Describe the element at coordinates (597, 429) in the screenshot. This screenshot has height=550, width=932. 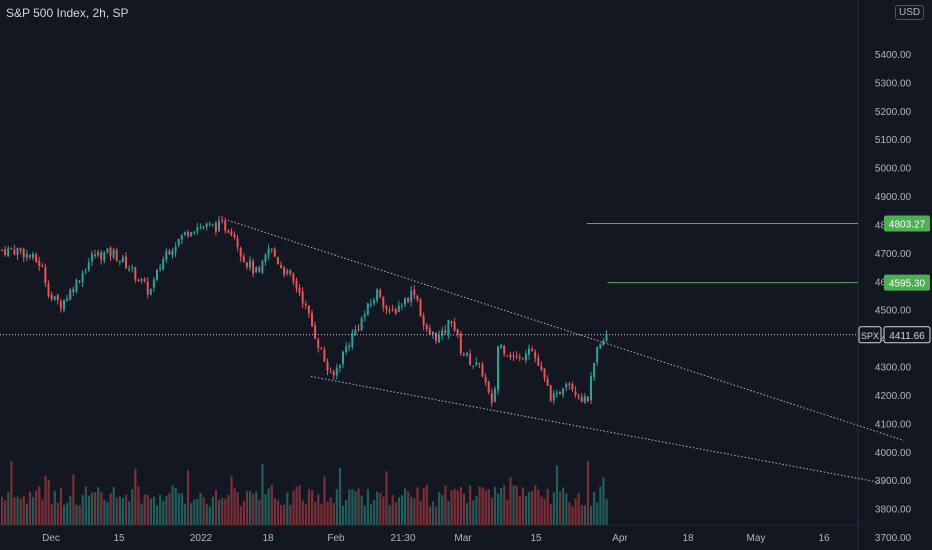
I see `trend-line` at that location.